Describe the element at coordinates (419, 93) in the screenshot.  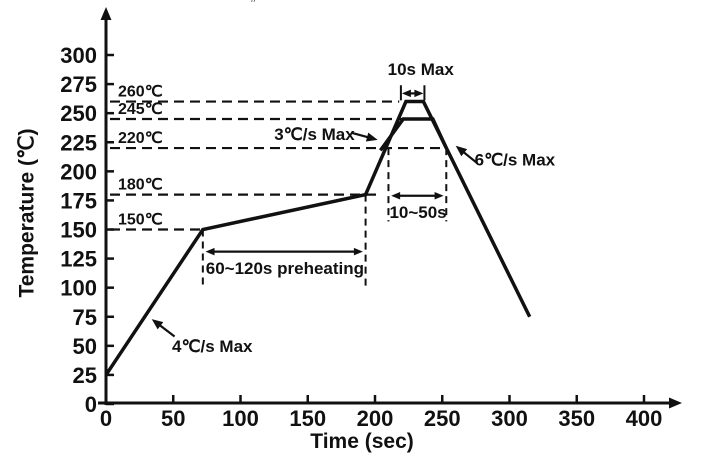
I see `span-0-right-head` at that location.